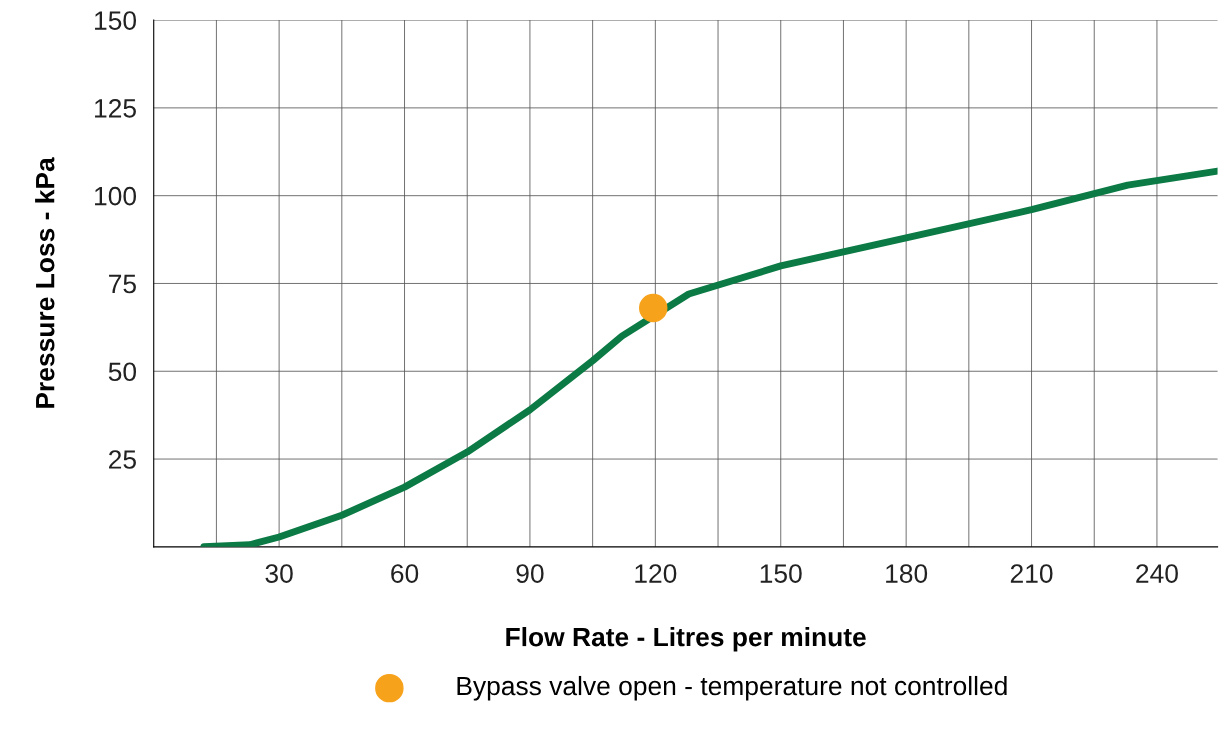 The height and width of the screenshot is (744, 1220). What do you see at coordinates (116, 20) in the screenshot?
I see `y-tick-label: 150` at bounding box center [116, 20].